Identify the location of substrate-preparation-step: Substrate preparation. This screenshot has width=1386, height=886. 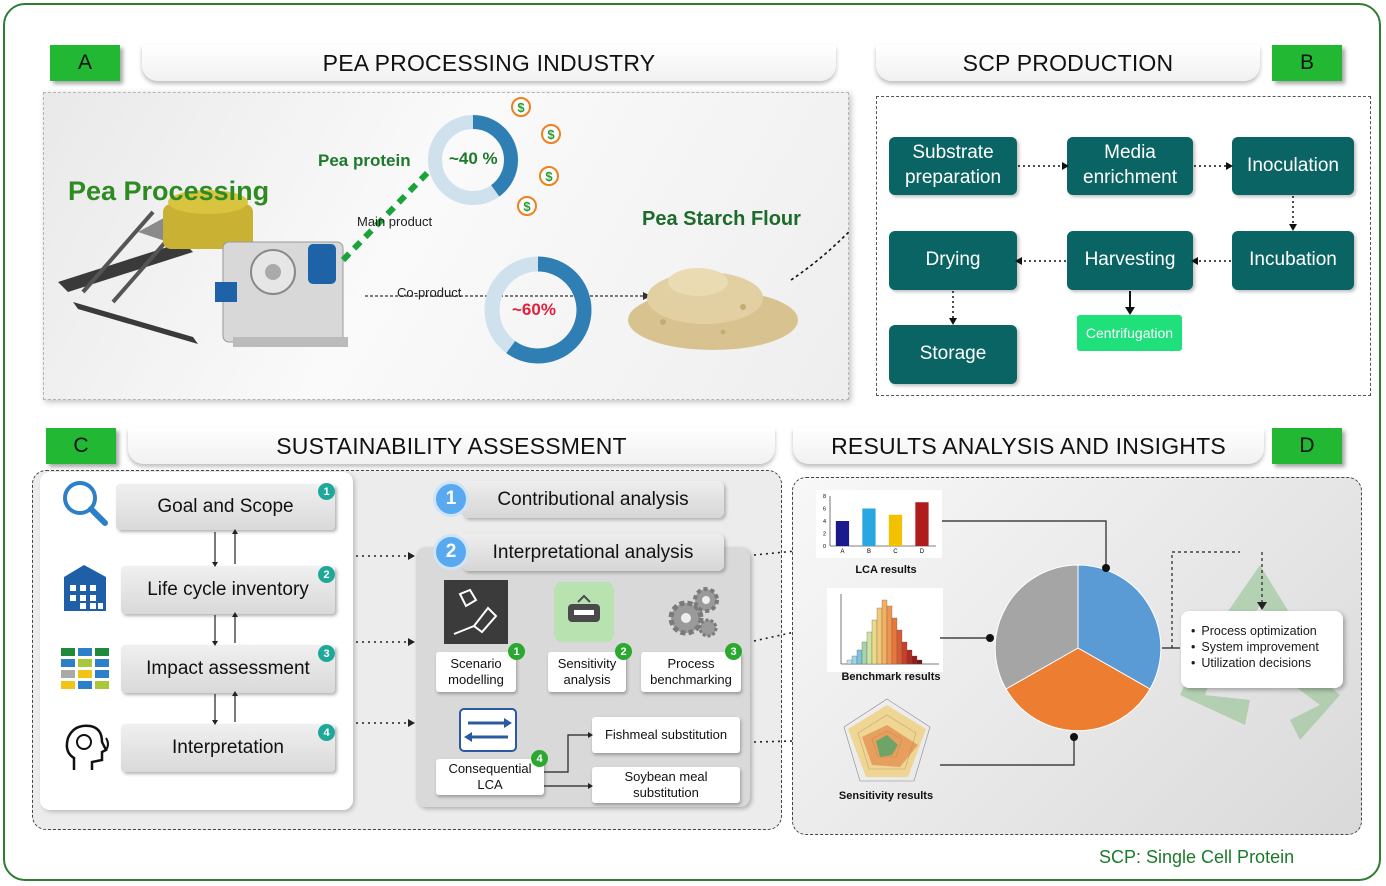
(953, 166).